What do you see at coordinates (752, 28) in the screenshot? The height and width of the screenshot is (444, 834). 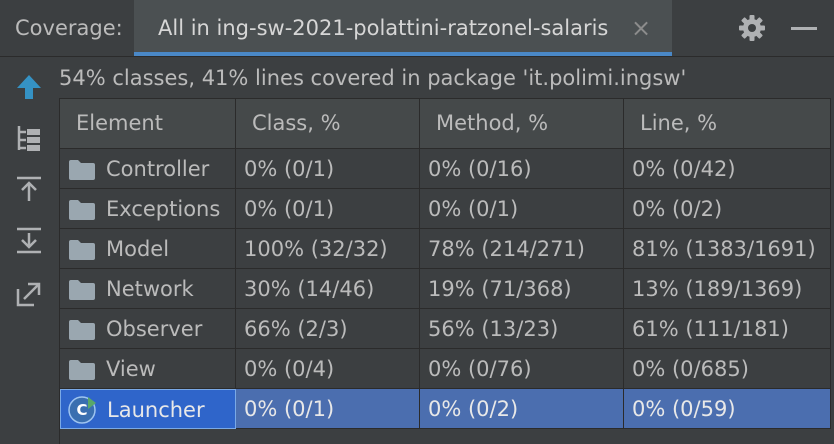 I see `gear-icon` at bounding box center [752, 28].